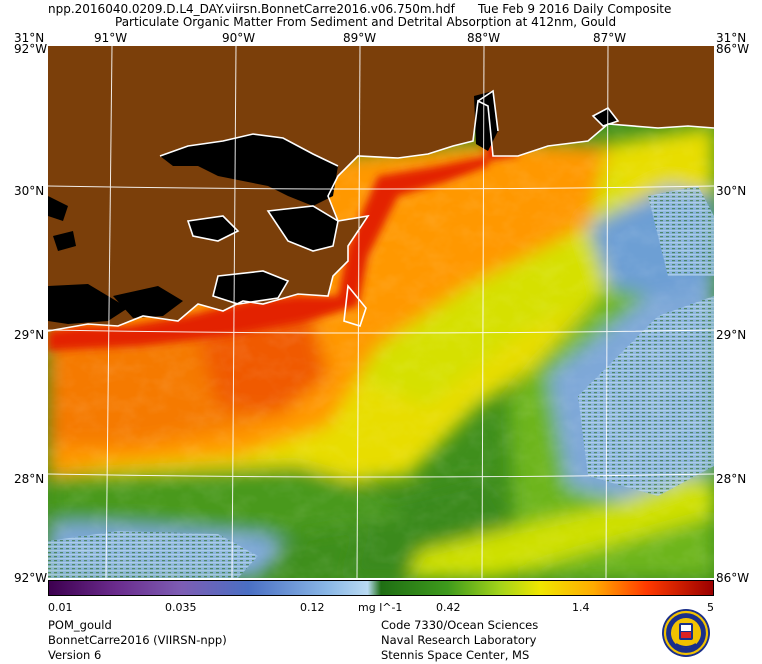 This screenshot has height=664, width=762. What do you see at coordinates (575, 9) in the screenshot?
I see `date-title: Tue Feb 9 2016 Daily Composite` at bounding box center [575, 9].